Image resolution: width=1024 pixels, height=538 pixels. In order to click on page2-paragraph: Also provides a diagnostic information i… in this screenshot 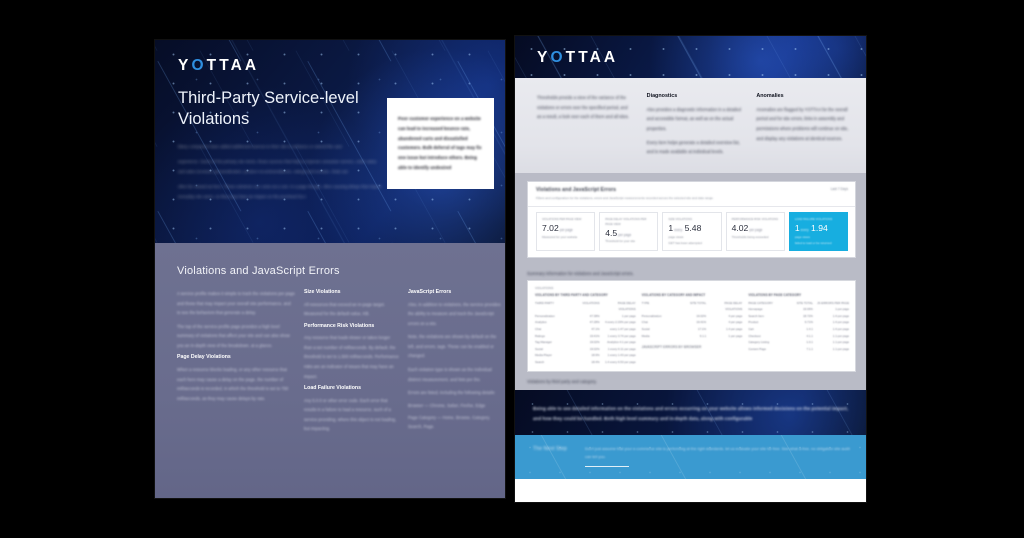, I will do `click(693, 118)`.